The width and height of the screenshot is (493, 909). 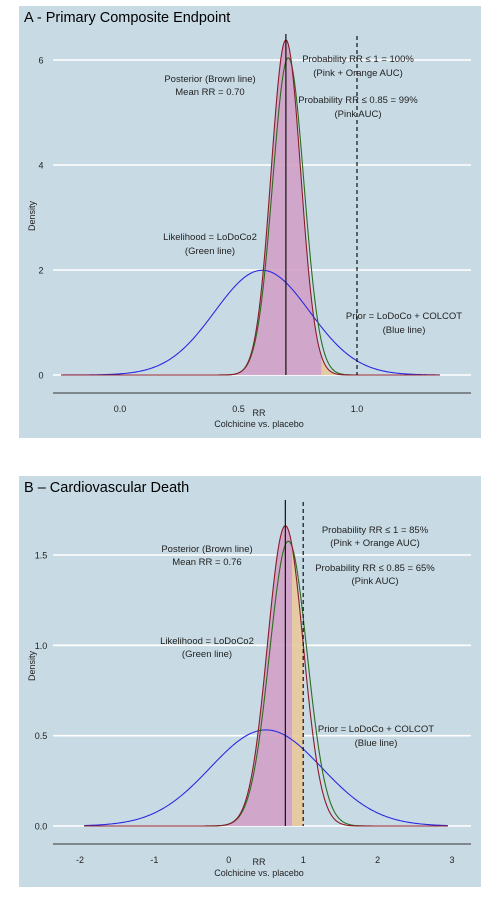 I want to click on y-tick-label: 1.5, so click(x=41, y=556).